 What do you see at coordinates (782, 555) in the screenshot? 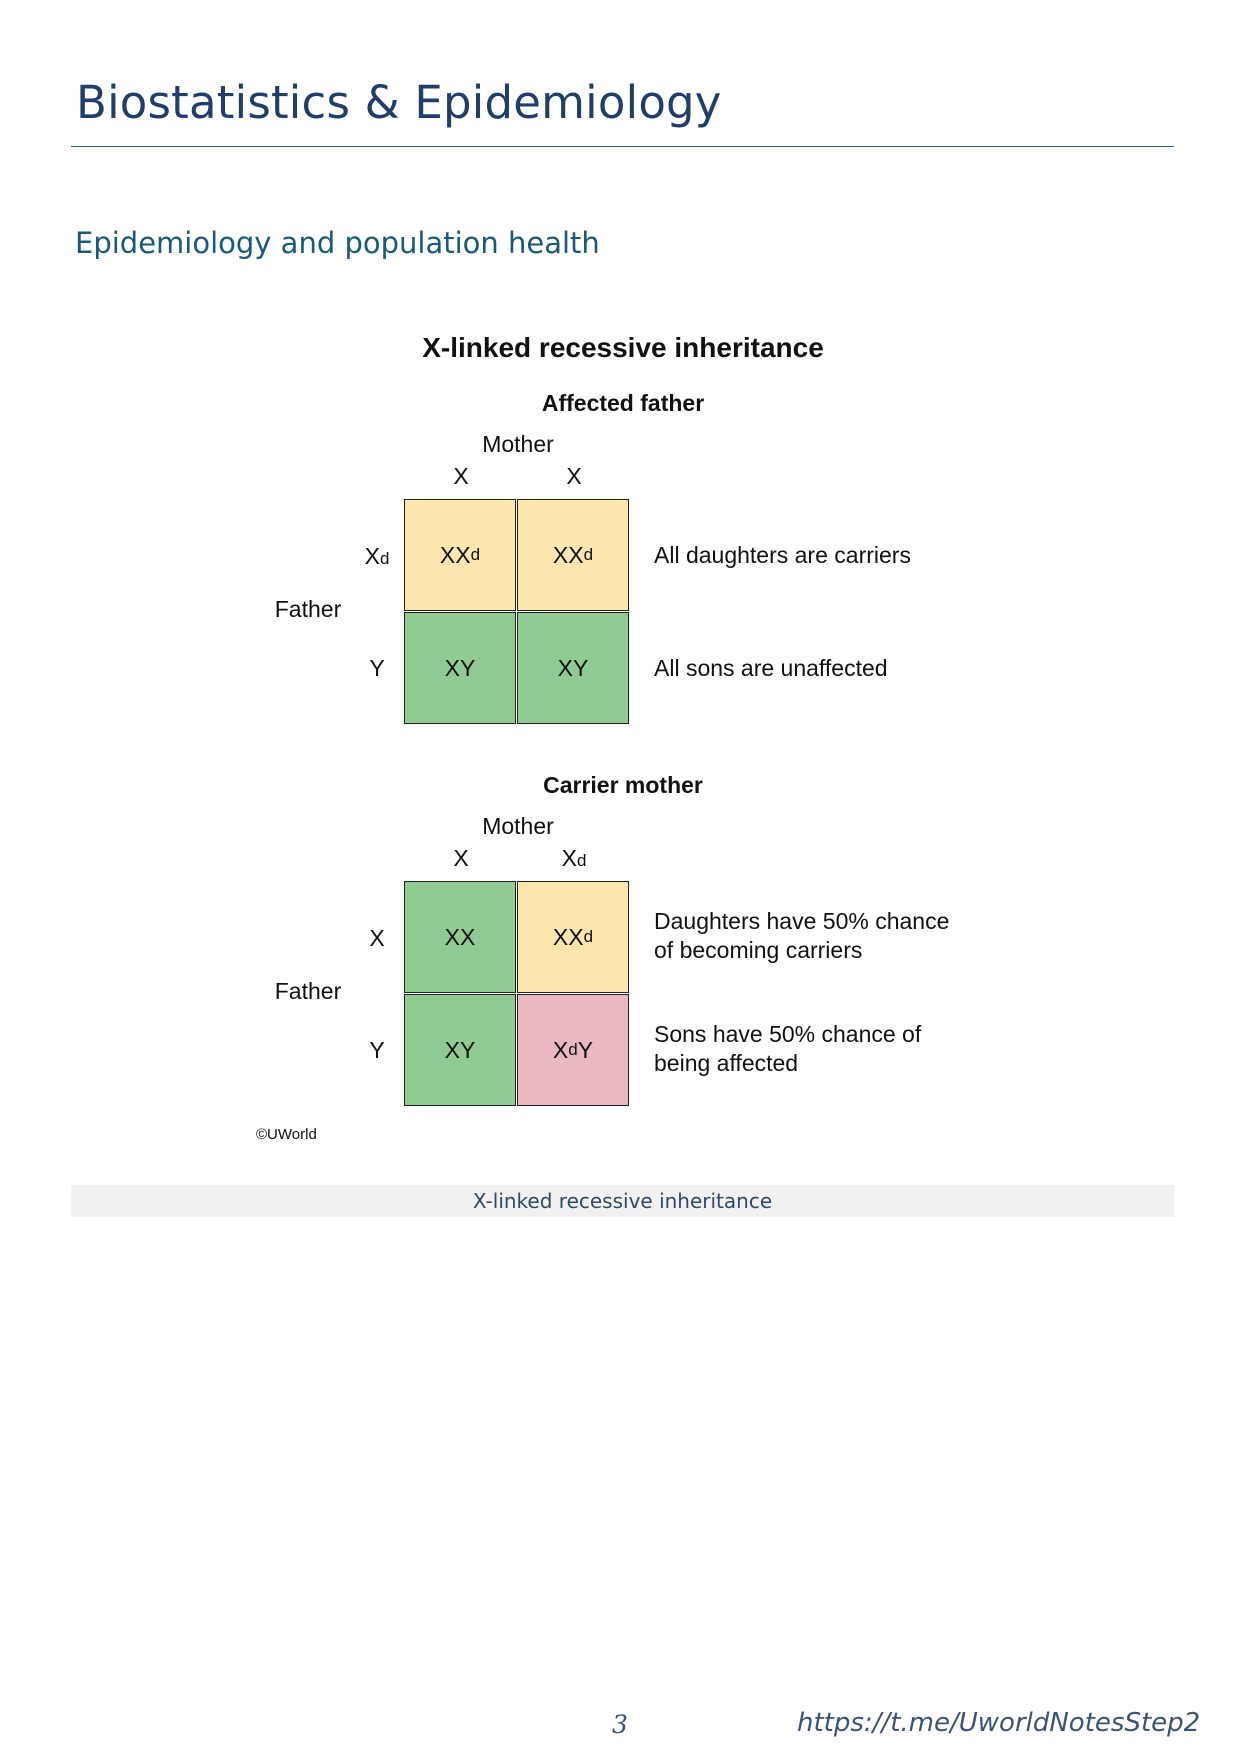
I see `outcome-note-daughters: All daughters are carriers` at bounding box center [782, 555].